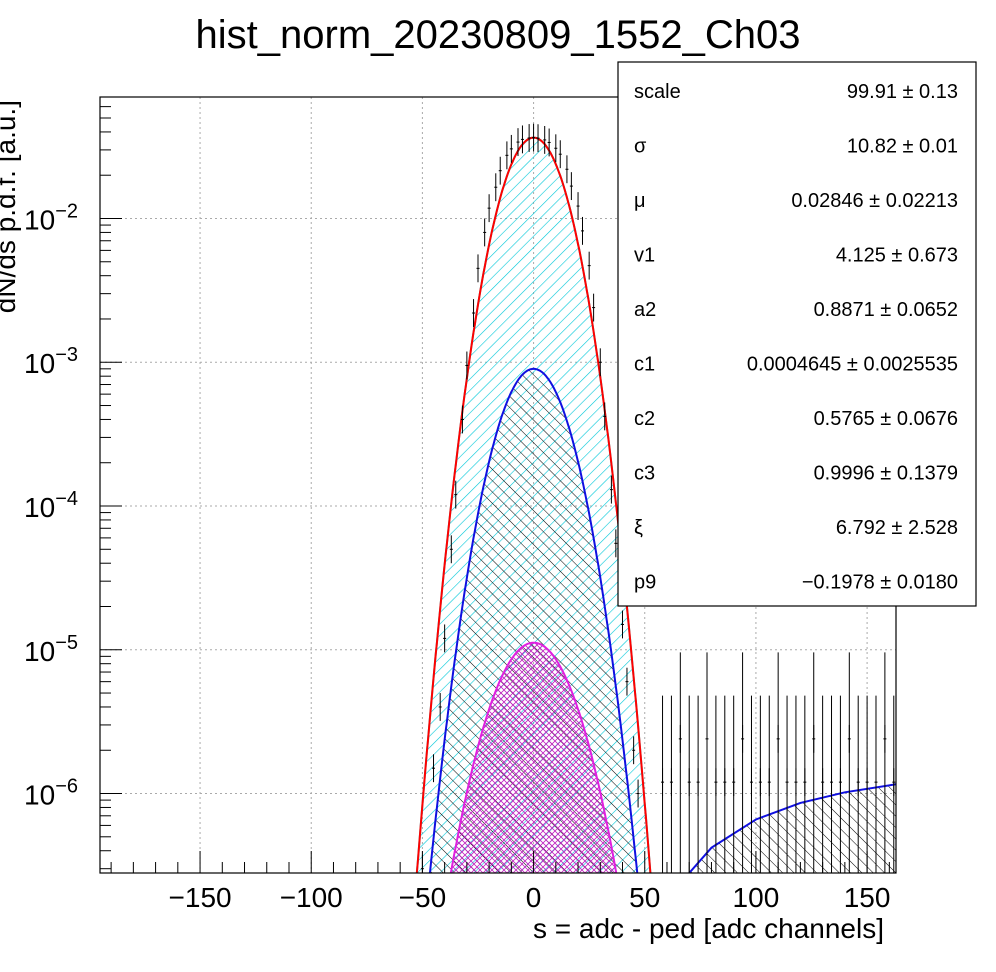 The image size is (996, 972). What do you see at coordinates (886, 310) in the screenshot?
I see `stats-param-value: 0.8871 ± 0.0652` at bounding box center [886, 310].